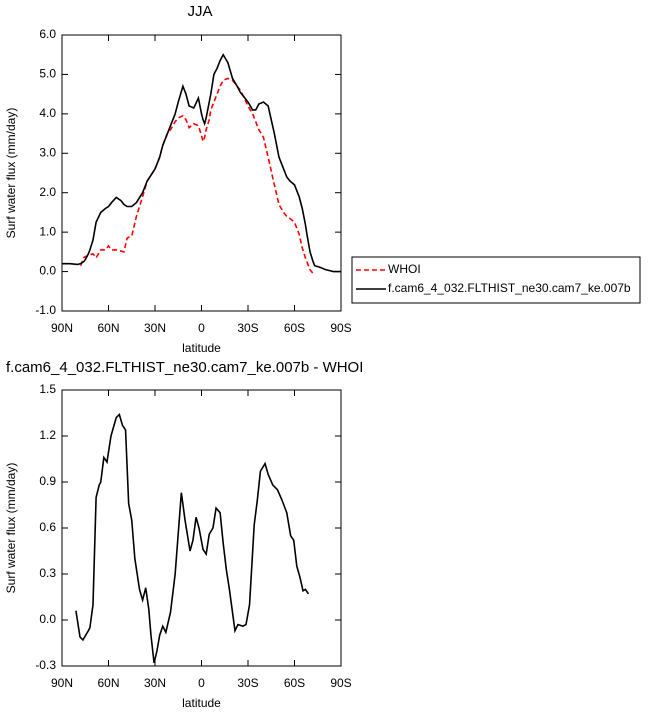 The width and height of the screenshot is (650, 721). What do you see at coordinates (47, 74) in the screenshot?
I see `y-tick-label: 5.0` at bounding box center [47, 74].